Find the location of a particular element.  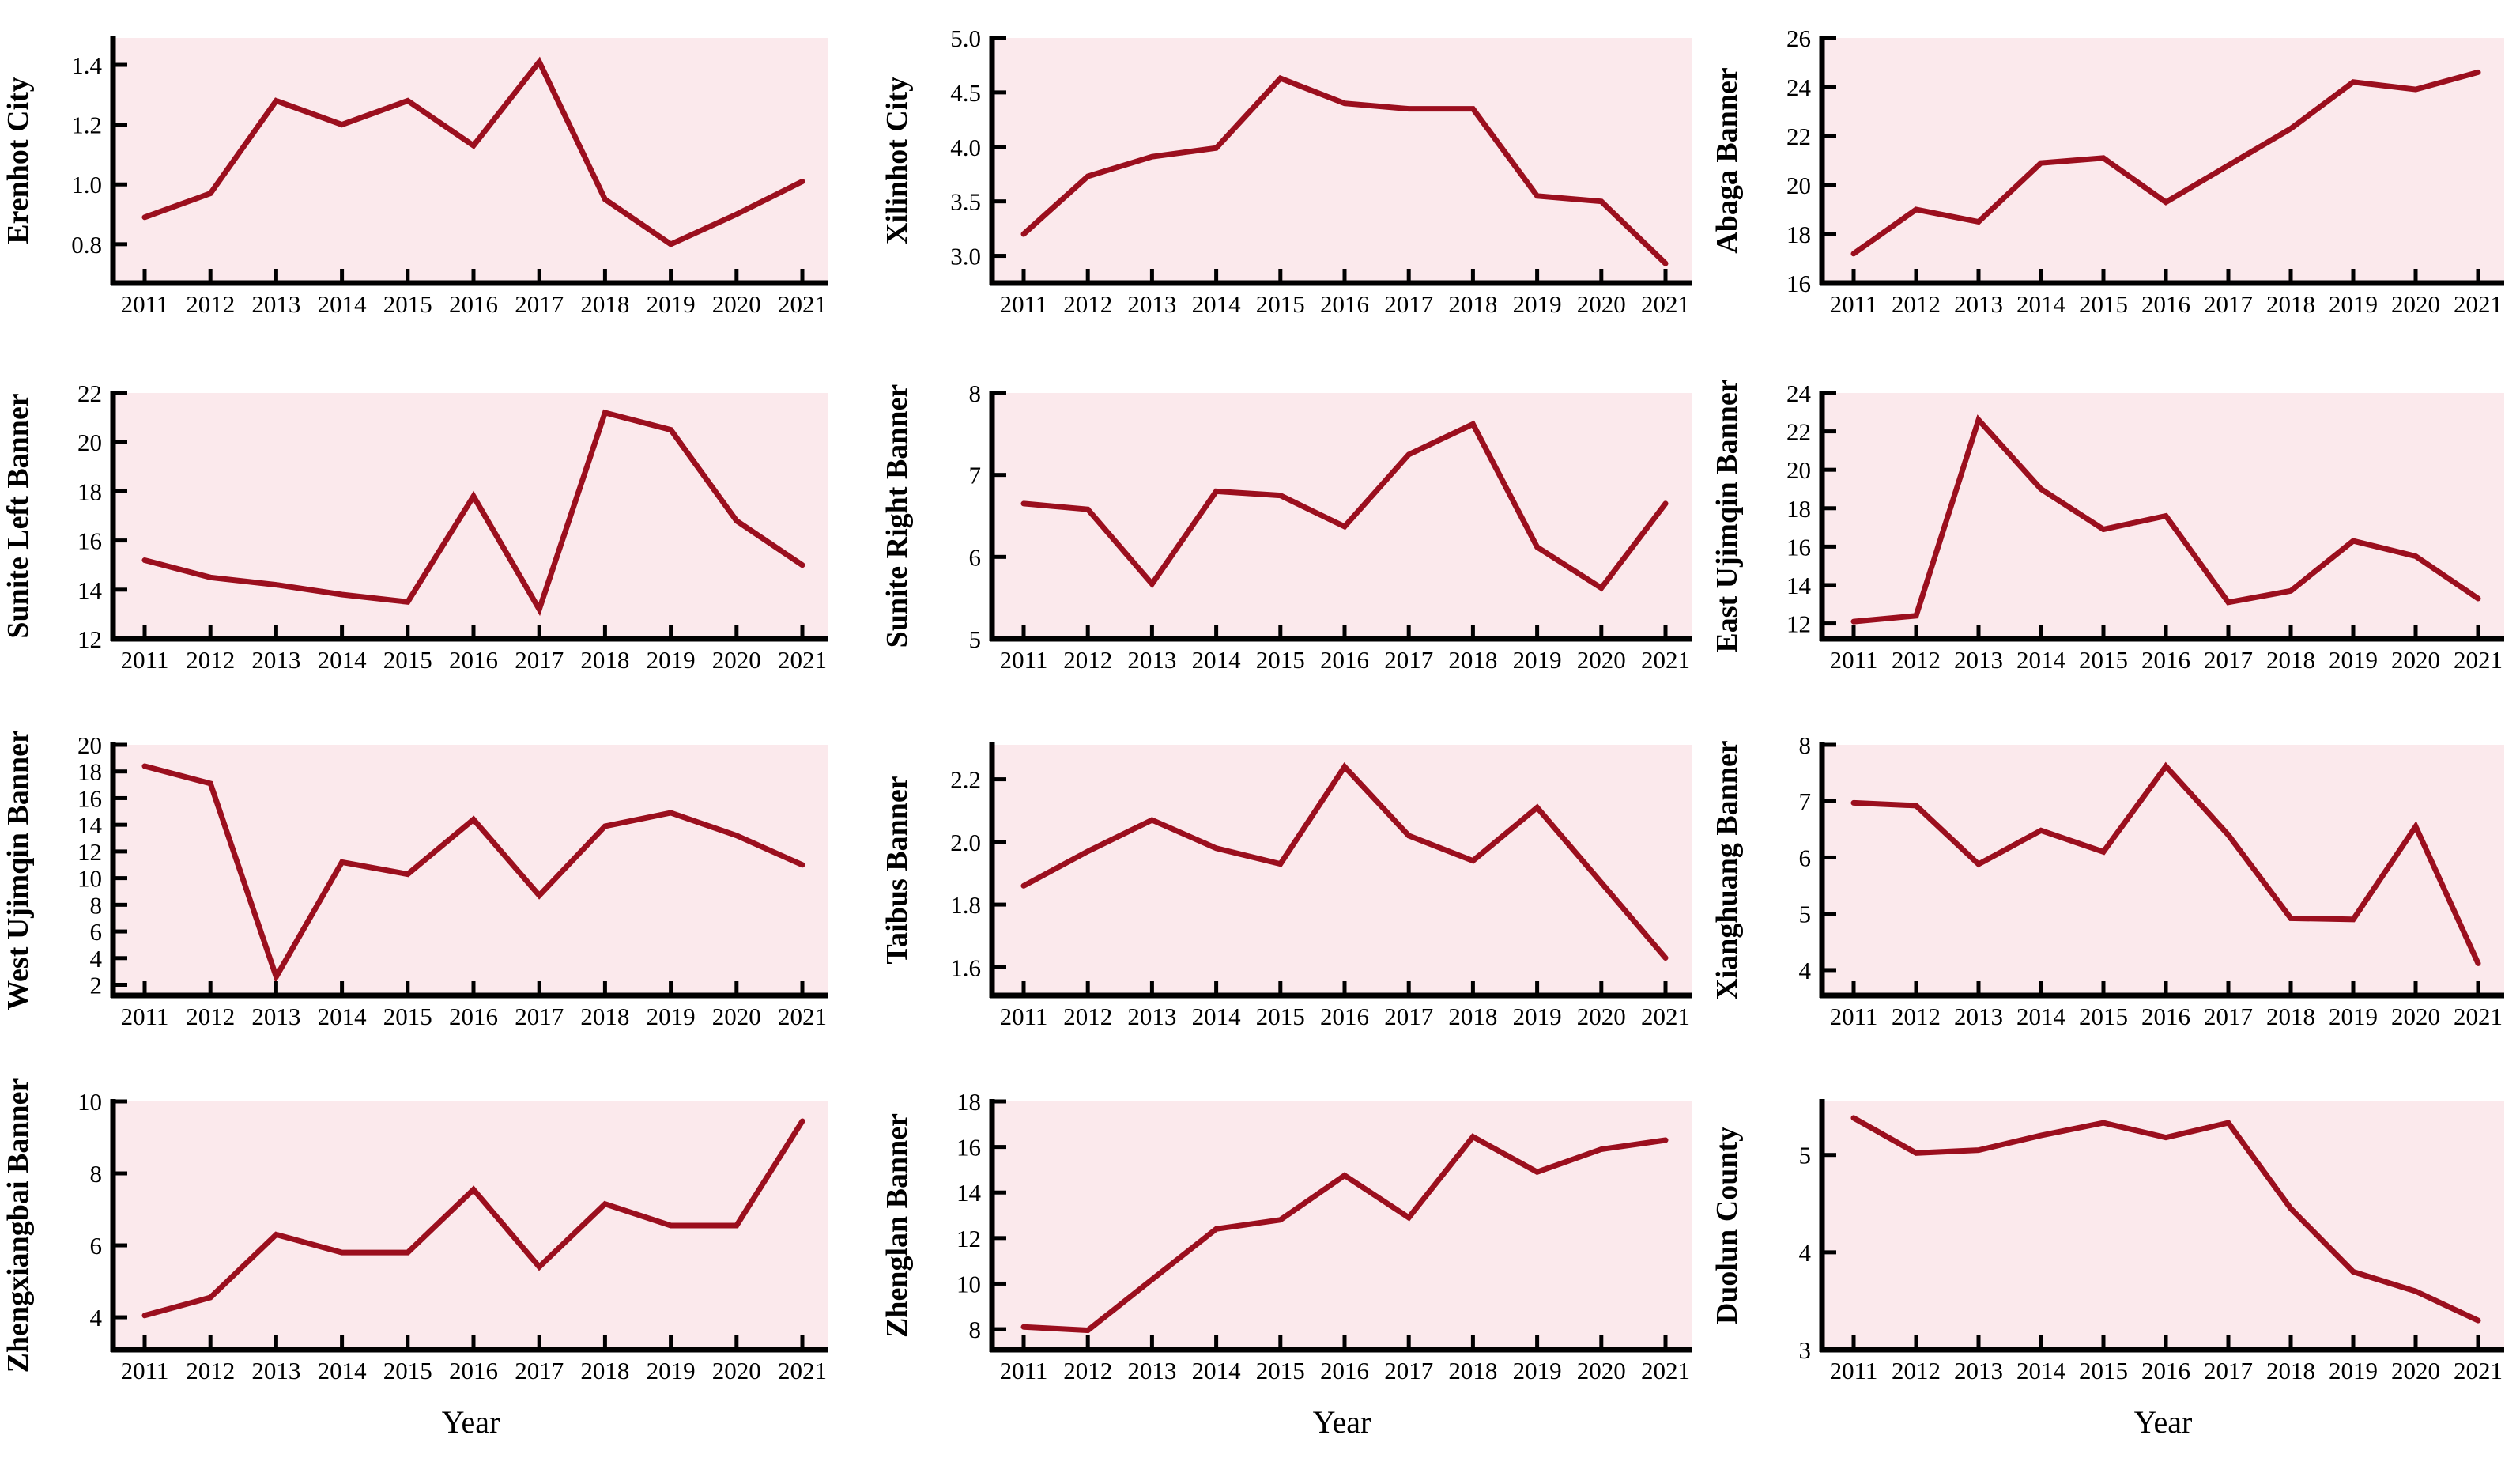

y-tick-label: 3 is located at coordinates (1805, 1350).